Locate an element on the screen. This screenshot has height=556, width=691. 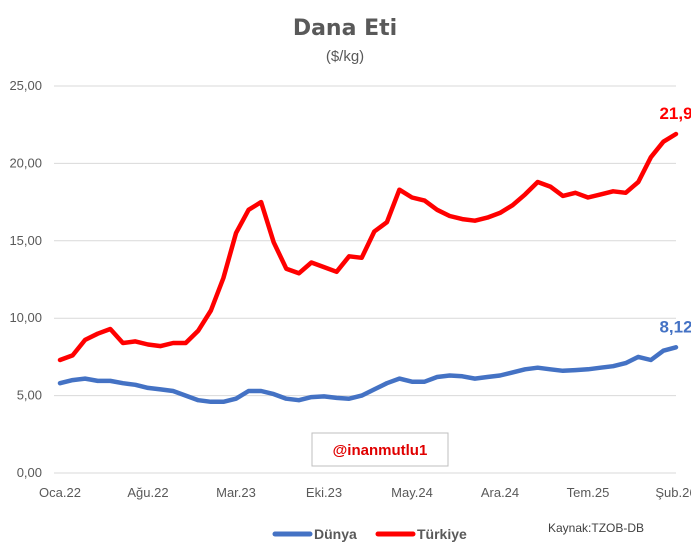
x-tick-label: Oca.22 is located at coordinates (60, 492).